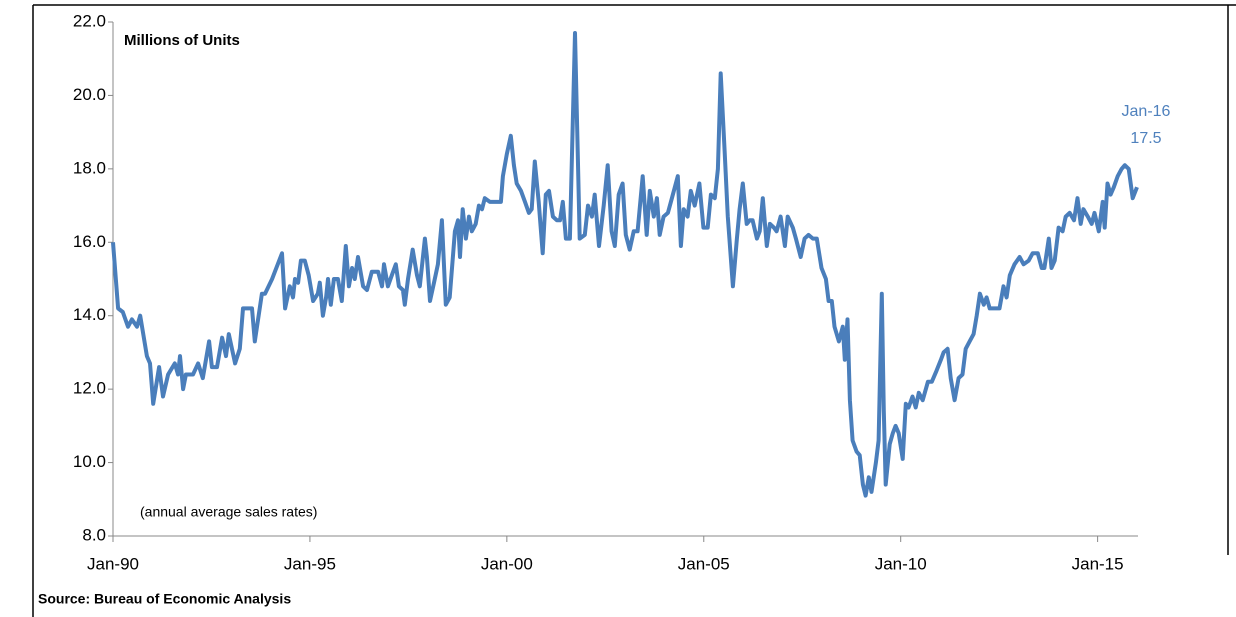 The image size is (1236, 617). What do you see at coordinates (113, 563) in the screenshot?
I see `x-tick-label: Jan-90` at bounding box center [113, 563].